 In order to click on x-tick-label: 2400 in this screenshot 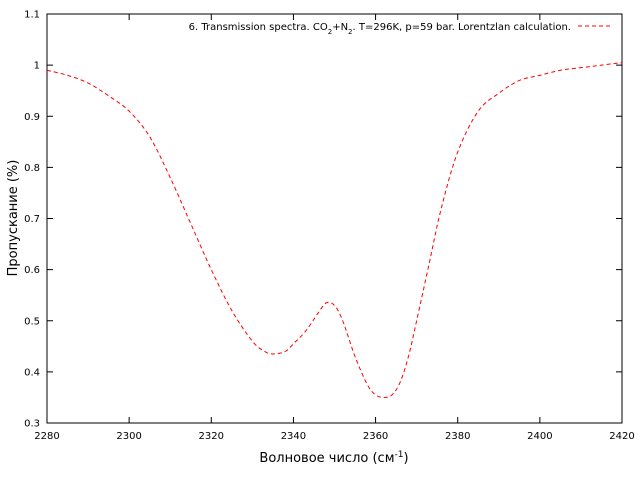, I will do `click(539, 436)`.